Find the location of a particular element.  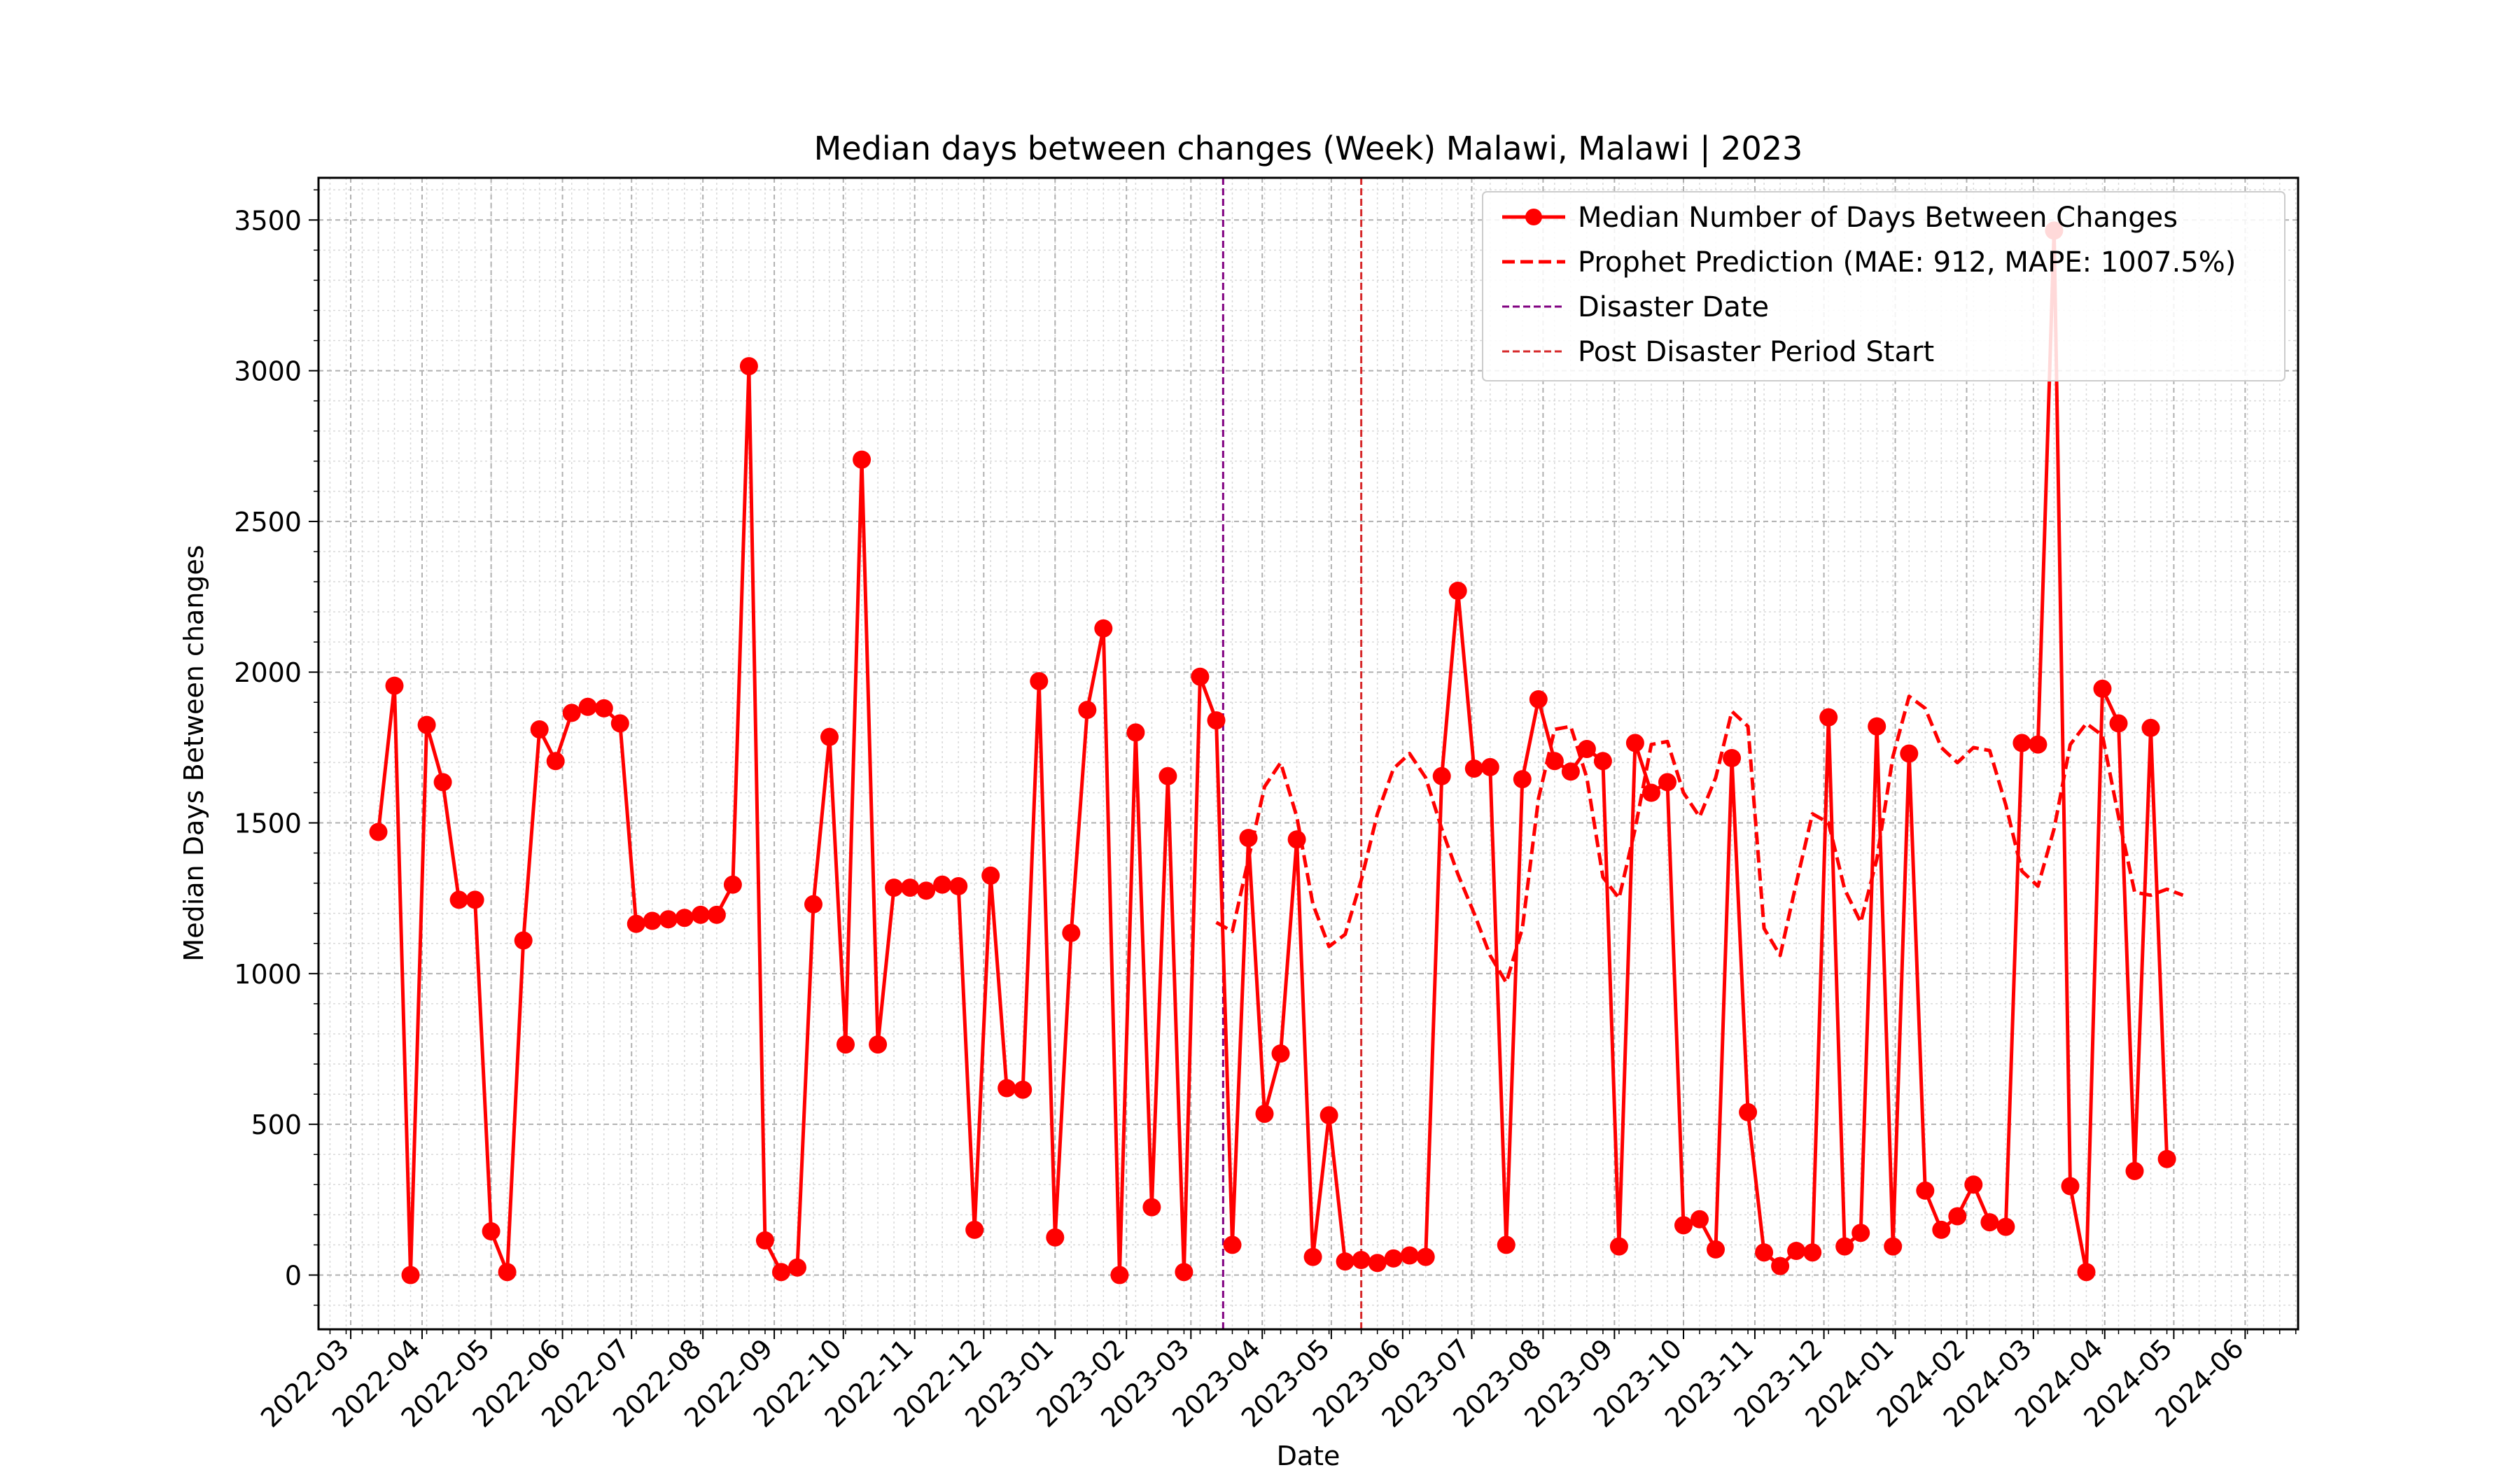

legend-marker-actual is located at coordinates (1533, 217).